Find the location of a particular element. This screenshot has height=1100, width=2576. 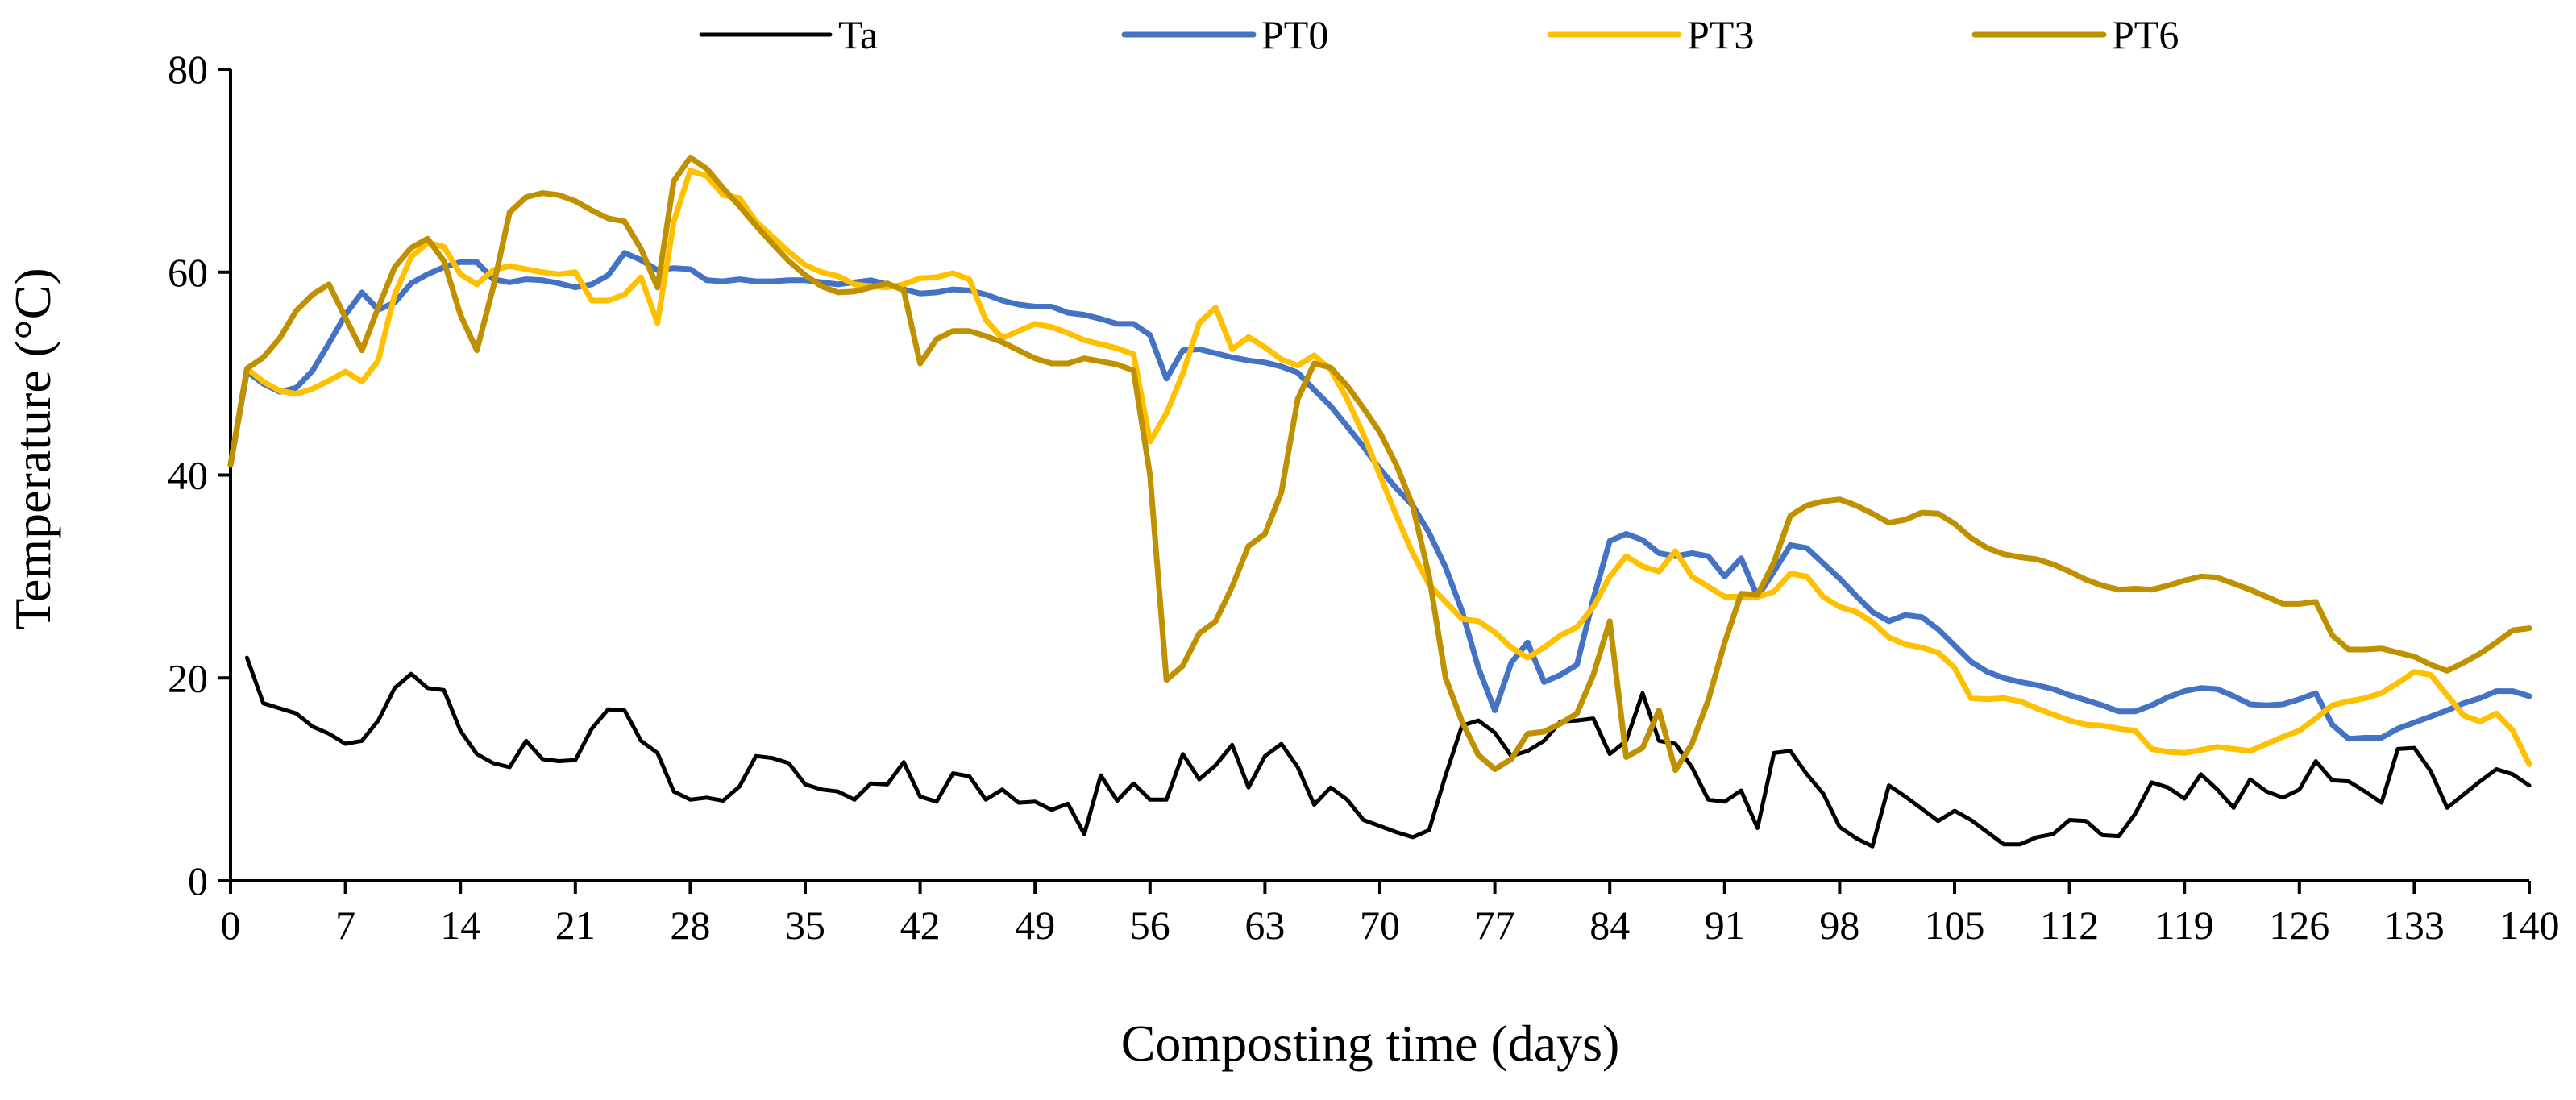

y-axis-title: Temperature (°C) is located at coordinates (32, 449).